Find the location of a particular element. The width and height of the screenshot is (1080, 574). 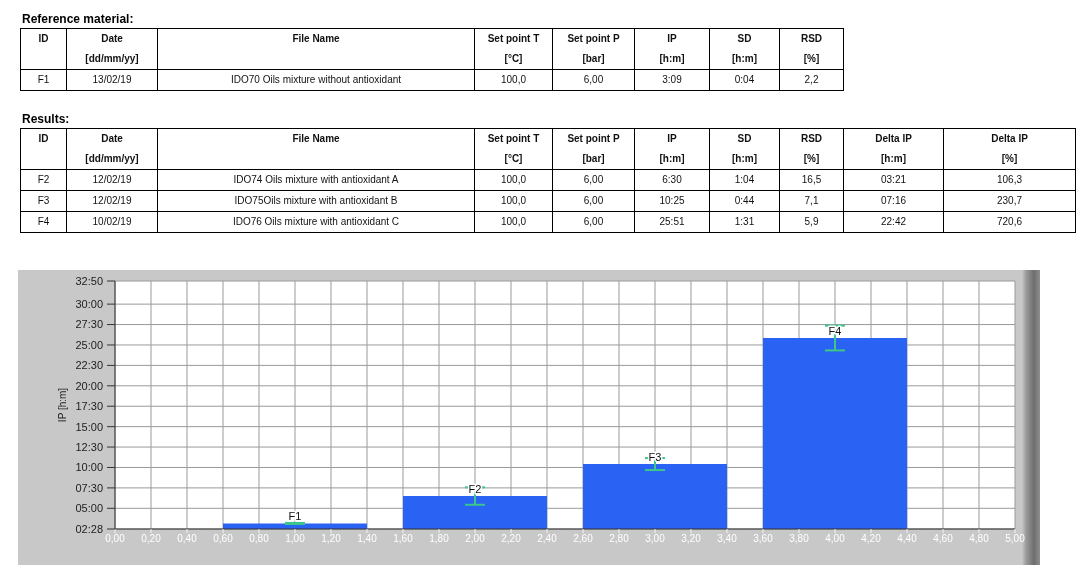

text: Results: is located at coordinates (46, 119).